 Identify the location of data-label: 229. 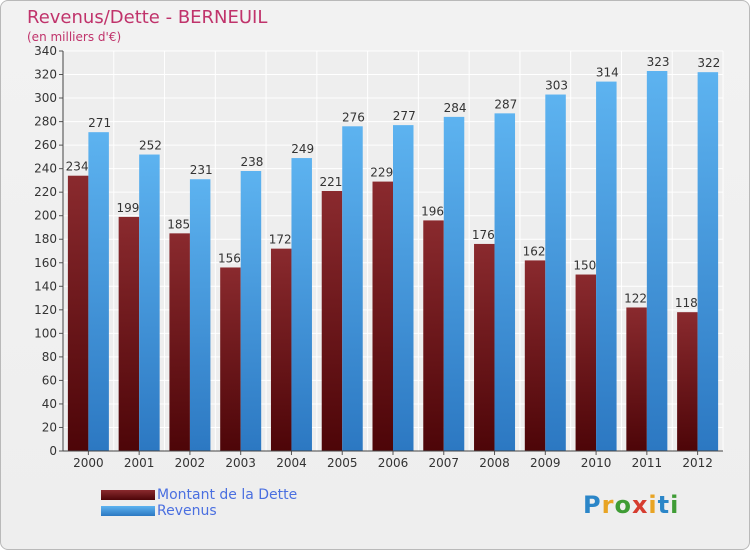
(381, 173).